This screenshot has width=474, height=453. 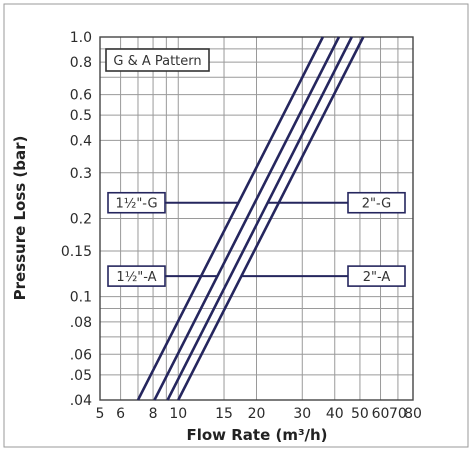 What do you see at coordinates (81, 116) in the screenshot?
I see `y-tick-label: 0.5` at bounding box center [81, 116].